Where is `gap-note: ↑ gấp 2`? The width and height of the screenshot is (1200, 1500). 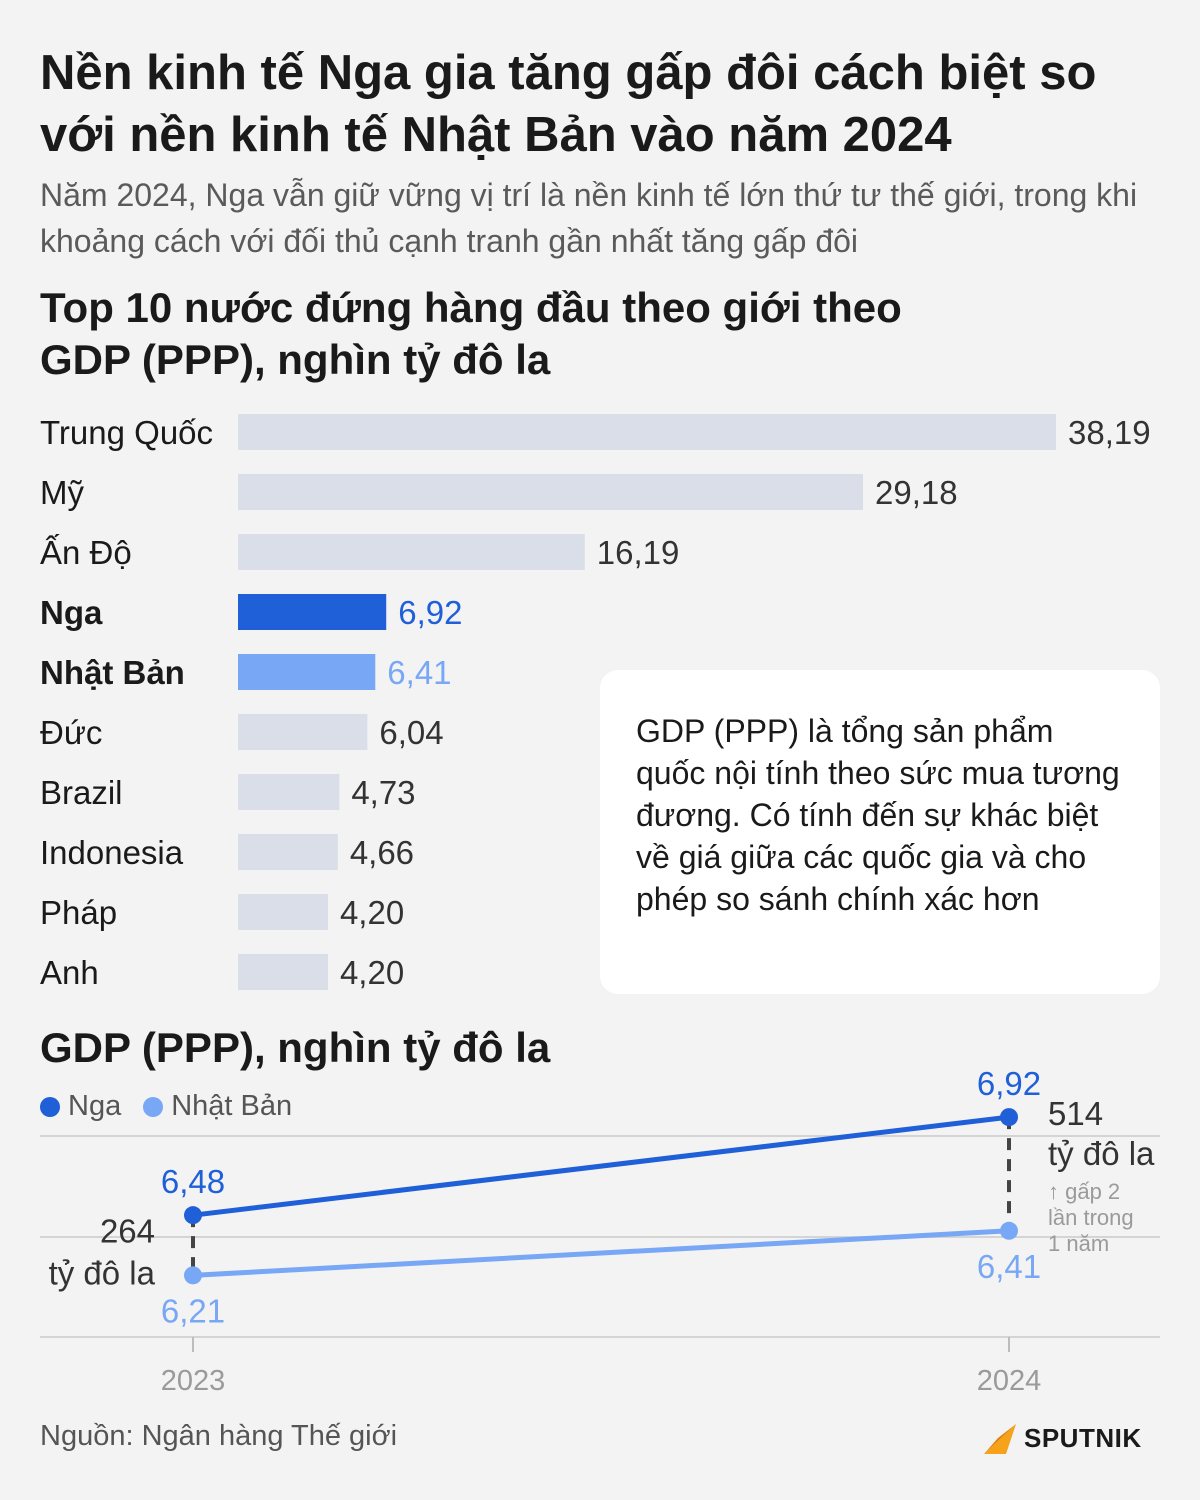 gap-note: ↑ gấp 2 is located at coordinates (1084, 1191).